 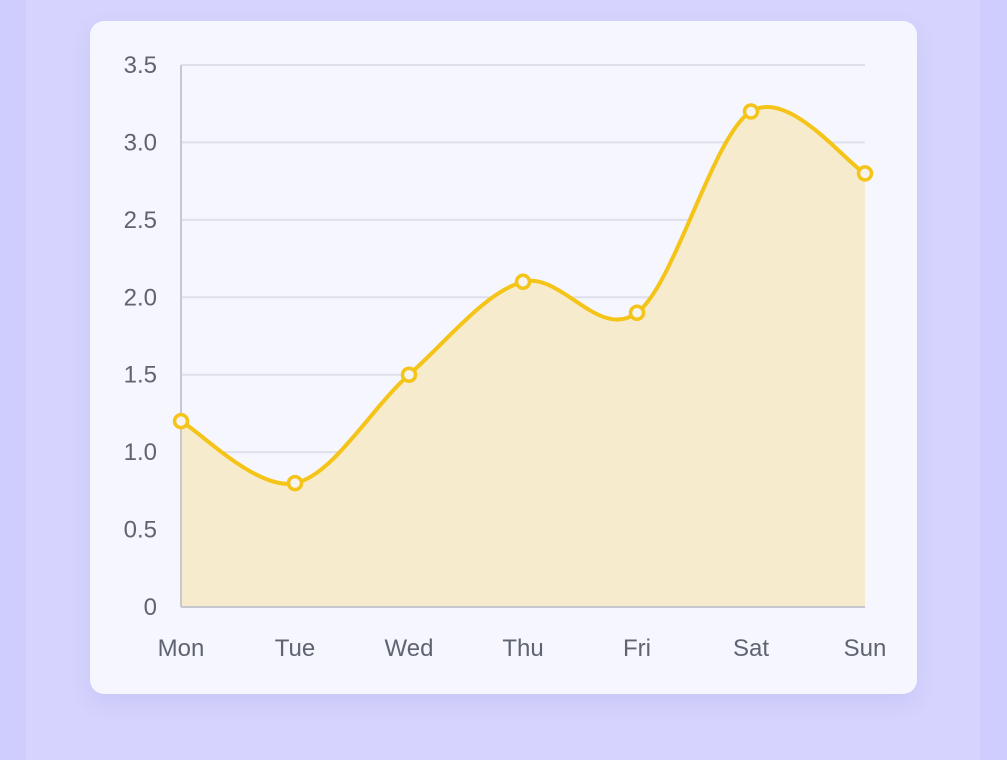 What do you see at coordinates (865, 648) in the screenshot?
I see `x-tick-label: Sun` at bounding box center [865, 648].